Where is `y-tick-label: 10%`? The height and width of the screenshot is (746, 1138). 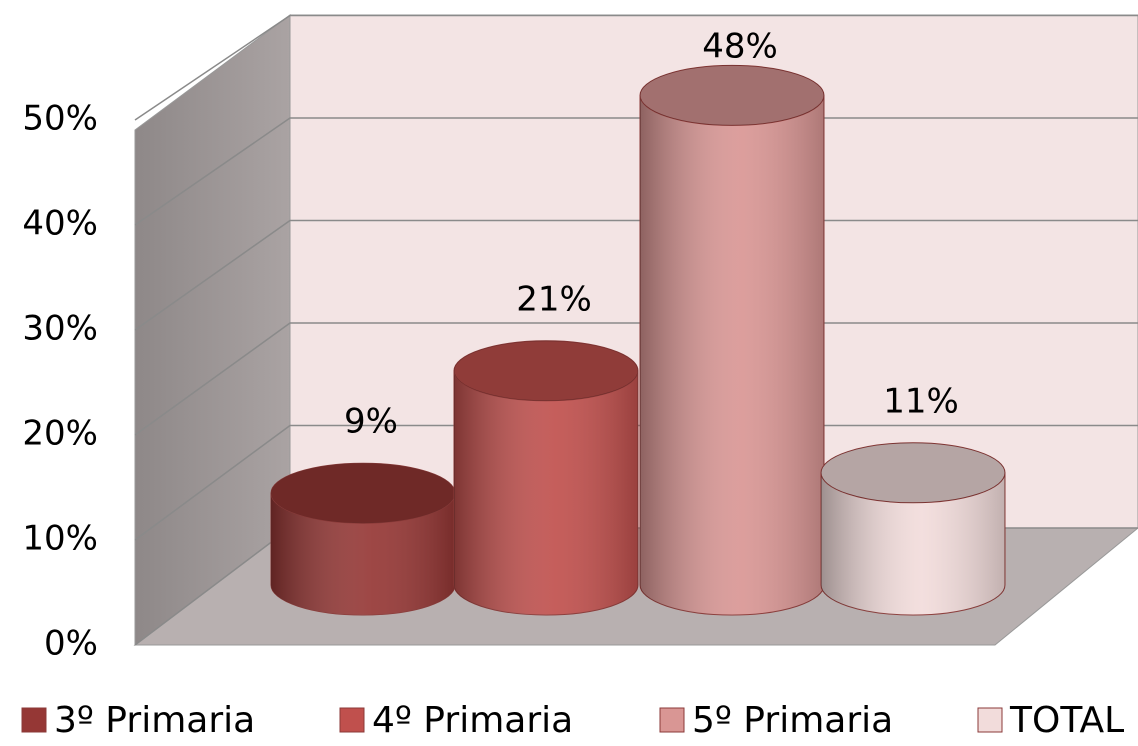 y-tick-label: 10% is located at coordinates (60, 539).